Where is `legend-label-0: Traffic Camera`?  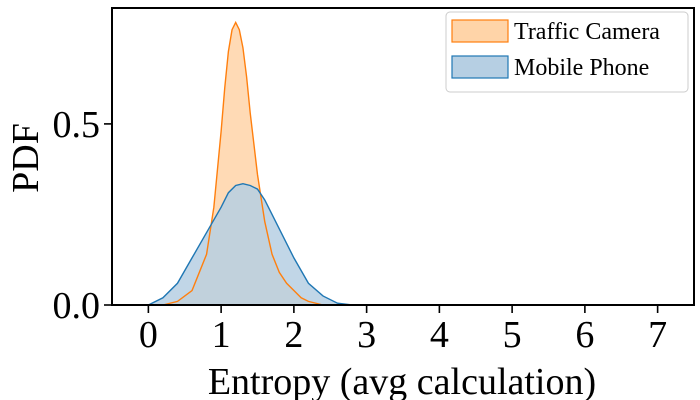
legend-label-0: Traffic Camera is located at coordinates (587, 32).